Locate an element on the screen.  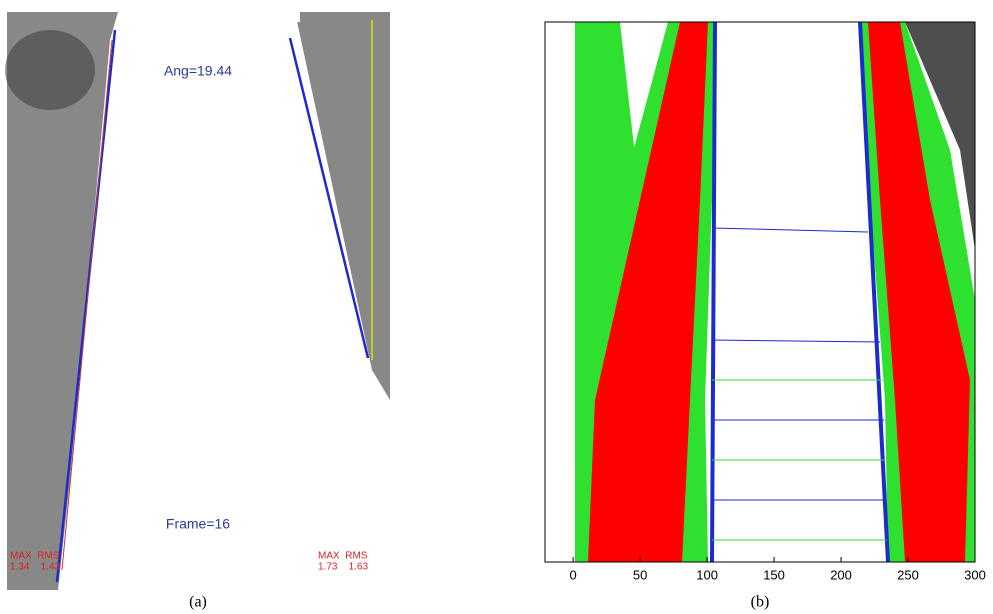
x-tick-label: 0 is located at coordinates (573, 574).